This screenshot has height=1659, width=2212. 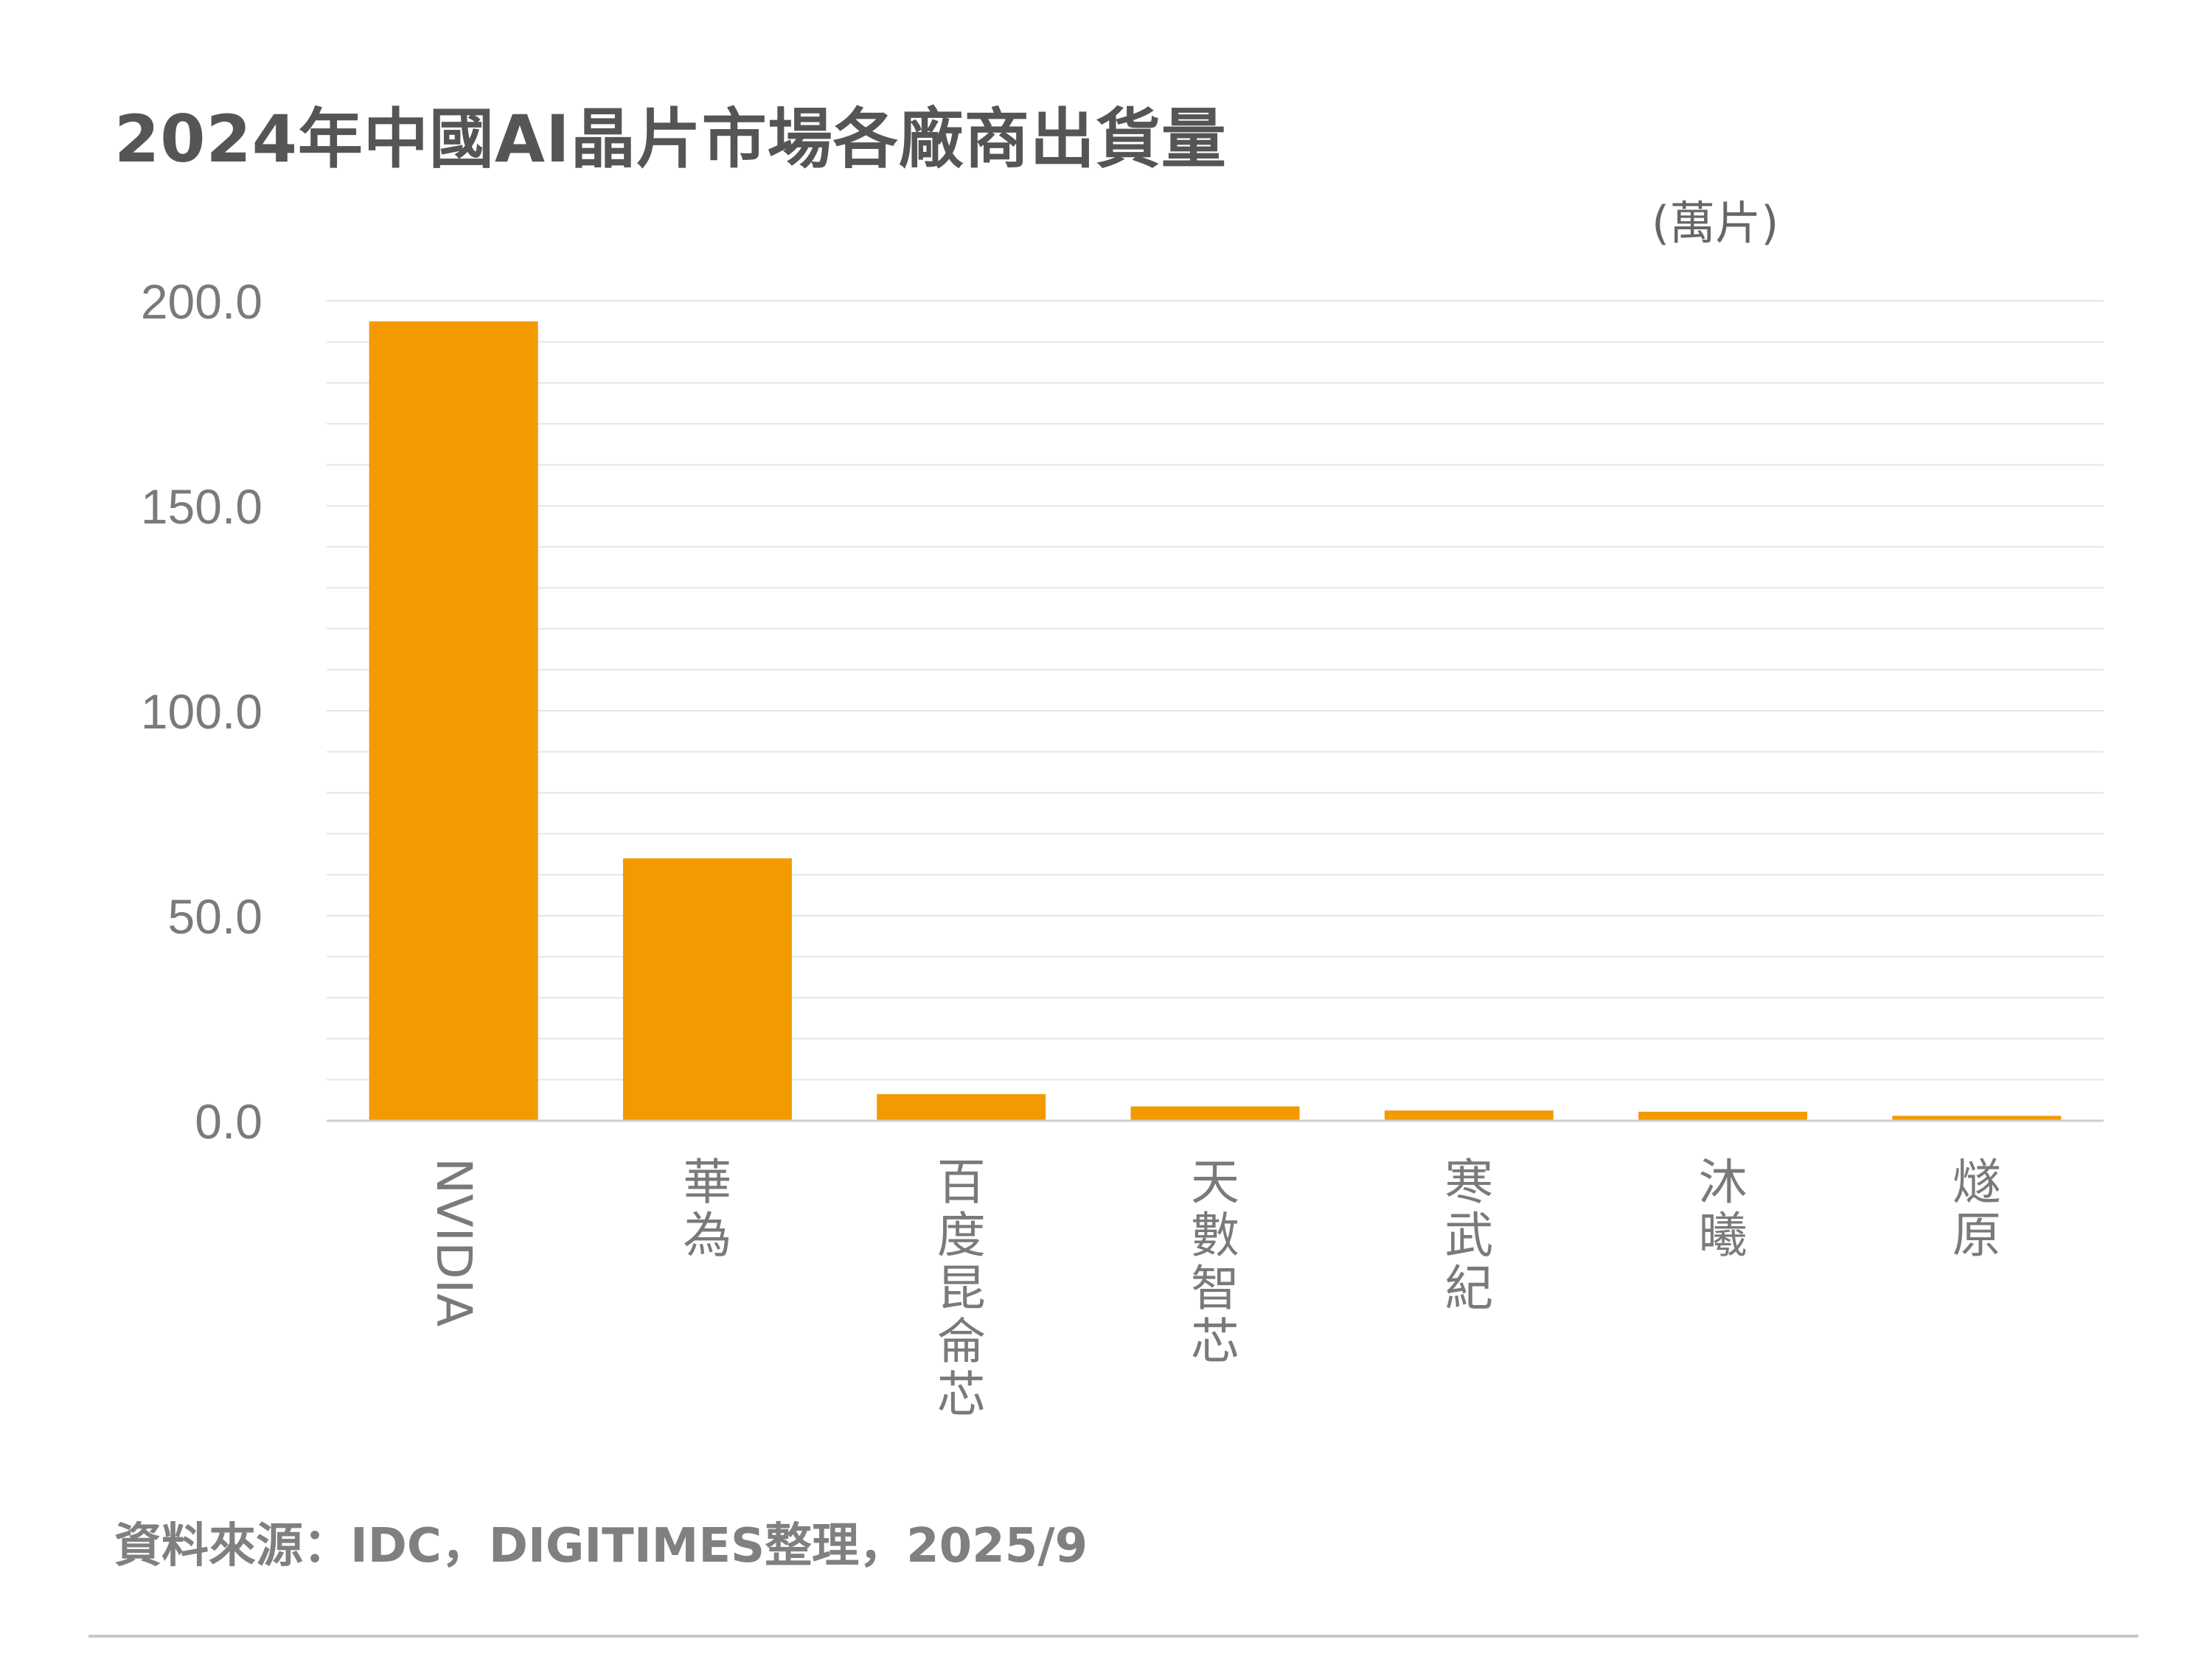 What do you see at coordinates (670, 139) in the screenshot?
I see `chart-title: 2024年中國AI晶片市場各廠商出貨量` at bounding box center [670, 139].